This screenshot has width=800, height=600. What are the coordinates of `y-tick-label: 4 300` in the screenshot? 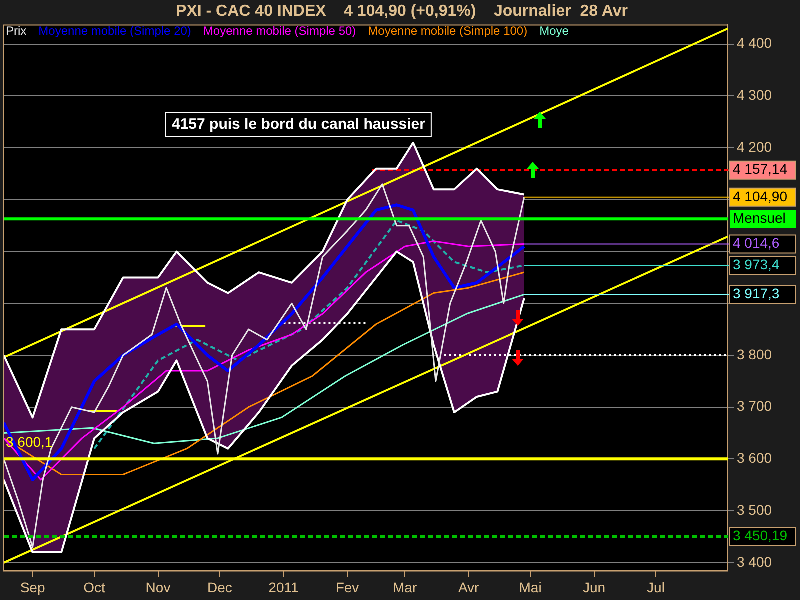 It's located at (754, 95).